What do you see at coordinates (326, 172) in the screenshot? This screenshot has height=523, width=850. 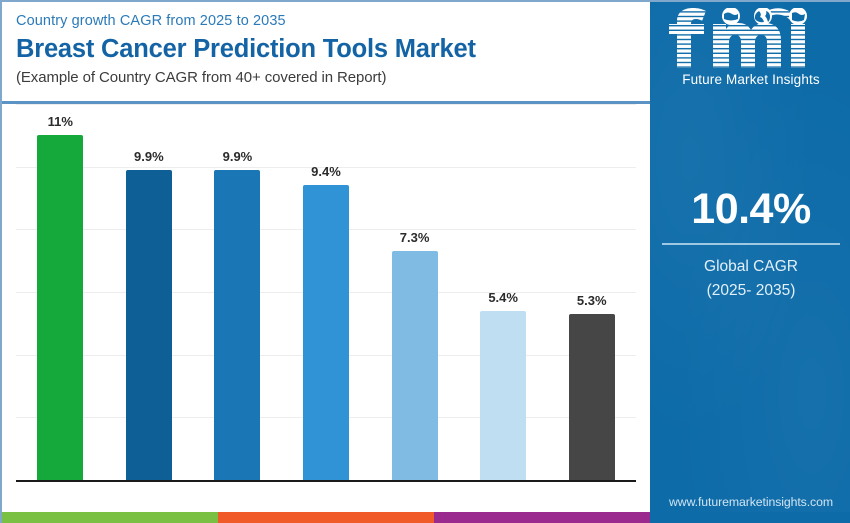 I see `bar-value-label: 9.4%` at bounding box center [326, 172].